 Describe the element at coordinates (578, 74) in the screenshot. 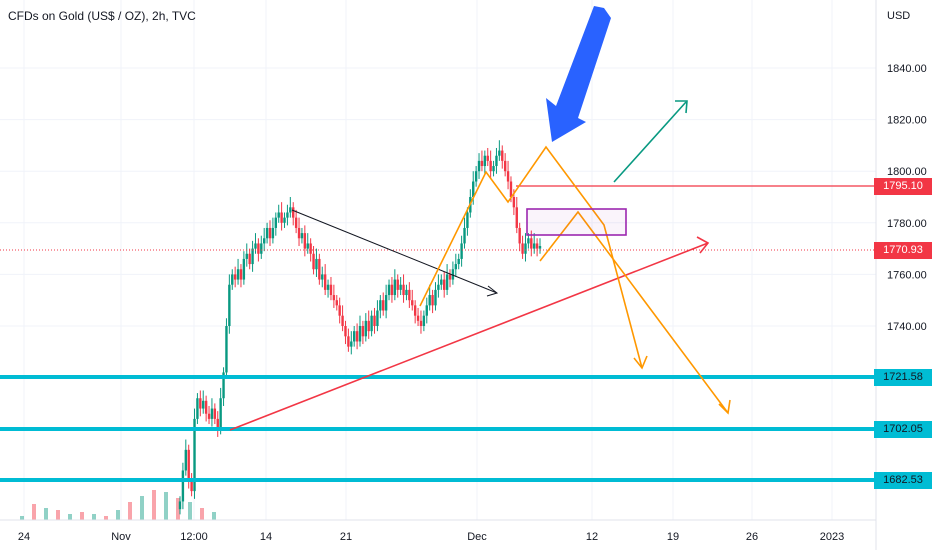

I see `blue-callout-arrow` at that location.